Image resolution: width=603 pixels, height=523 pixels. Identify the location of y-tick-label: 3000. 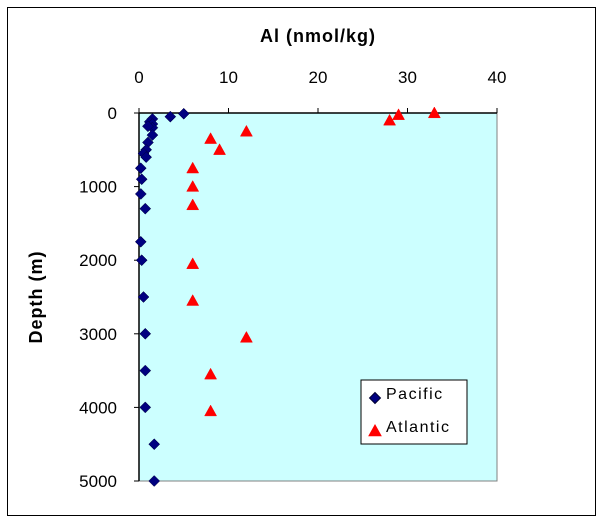
(98, 334).